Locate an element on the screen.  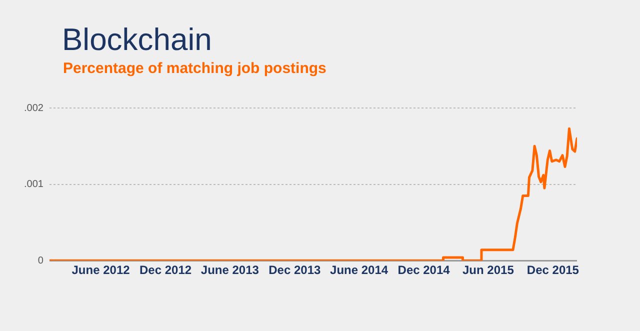
x-tick-label: Dec 2013 is located at coordinates (294, 270).